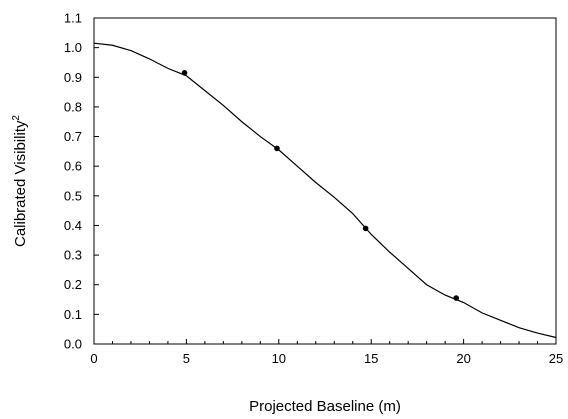  I want to click on y-tick-label: 1.1, so click(73, 18).